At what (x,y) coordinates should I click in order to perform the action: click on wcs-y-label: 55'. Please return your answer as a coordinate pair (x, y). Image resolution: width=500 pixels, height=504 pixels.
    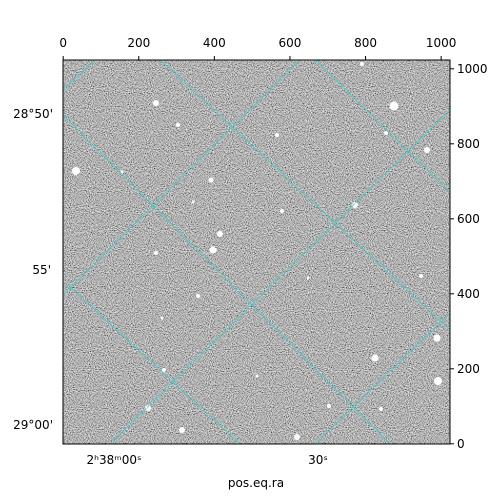
    Looking at the image, I should click on (41, 270).